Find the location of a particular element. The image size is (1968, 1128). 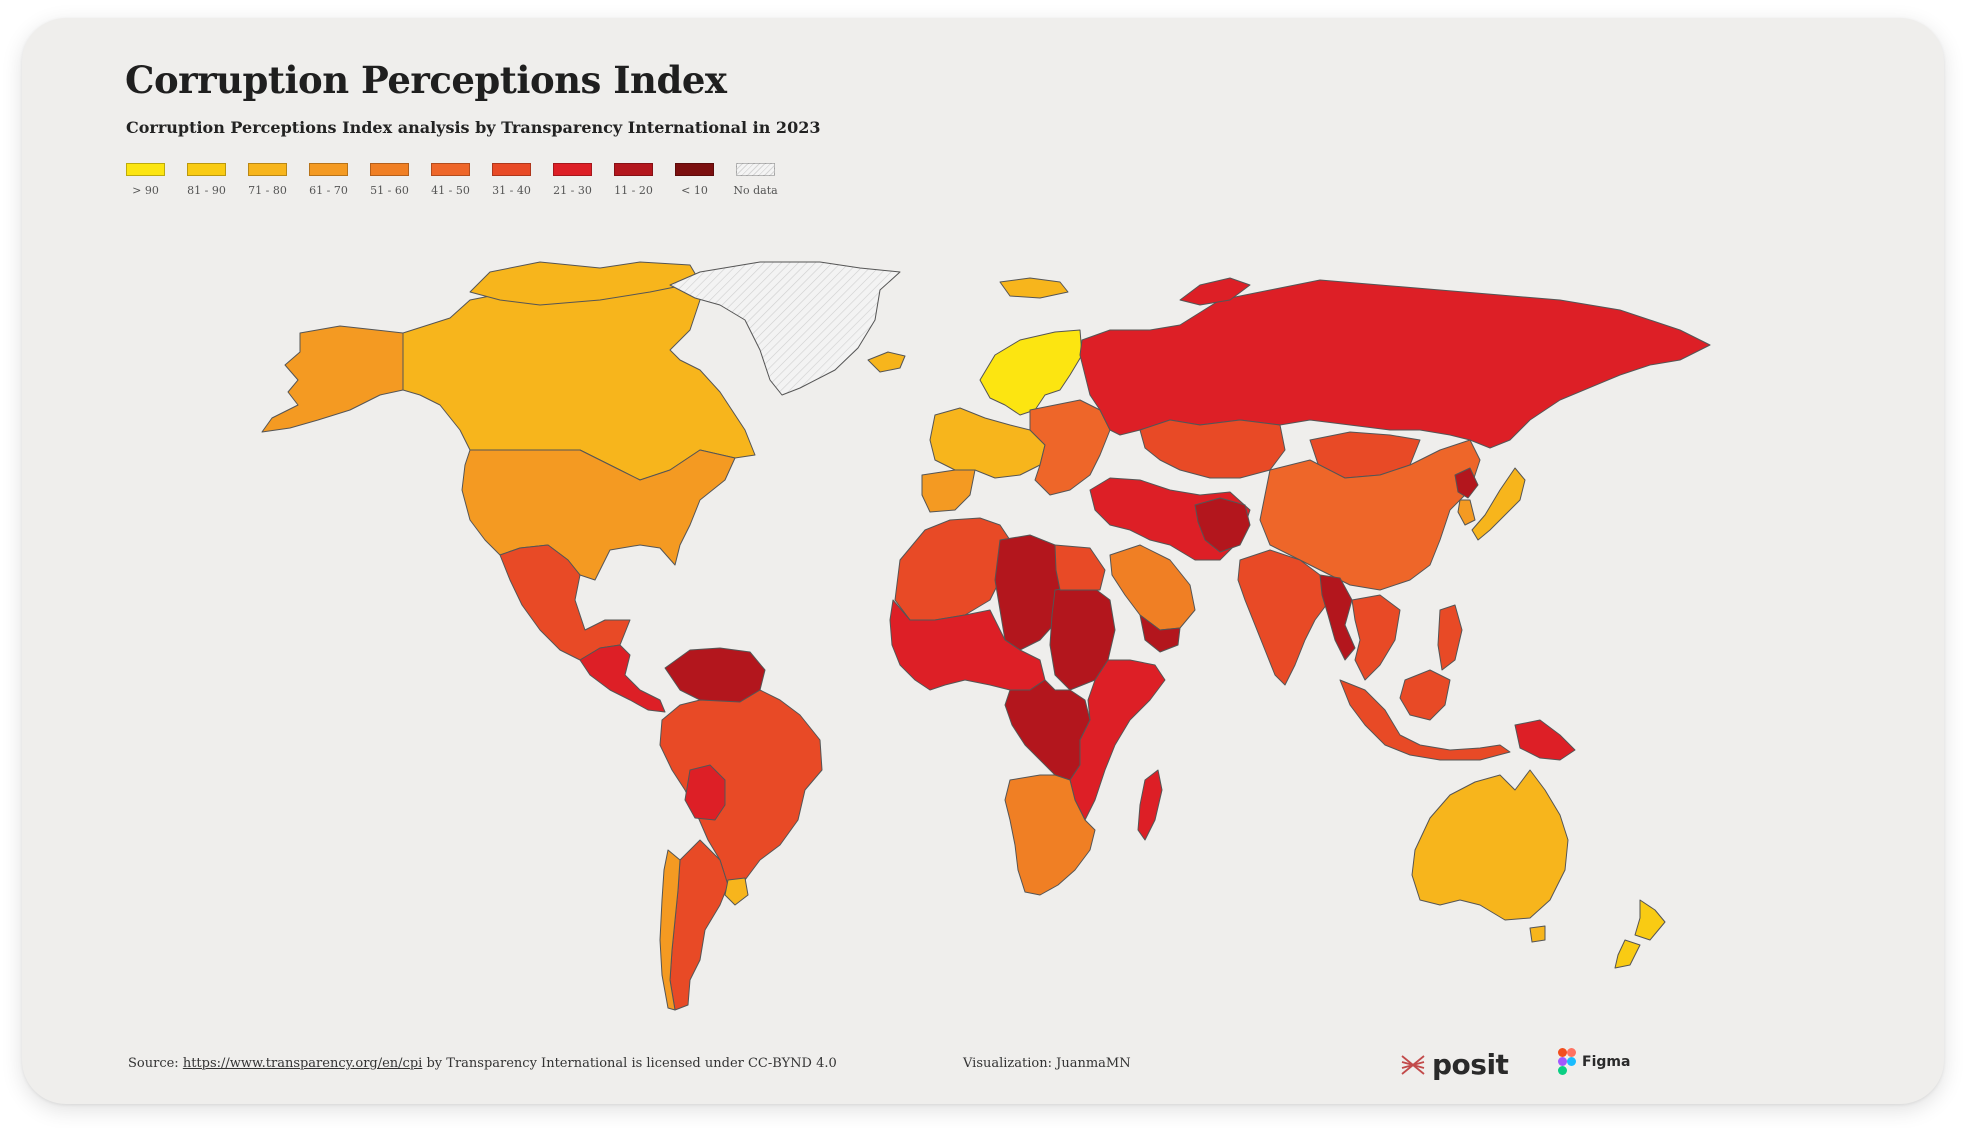

region-alaska is located at coordinates (332, 379).